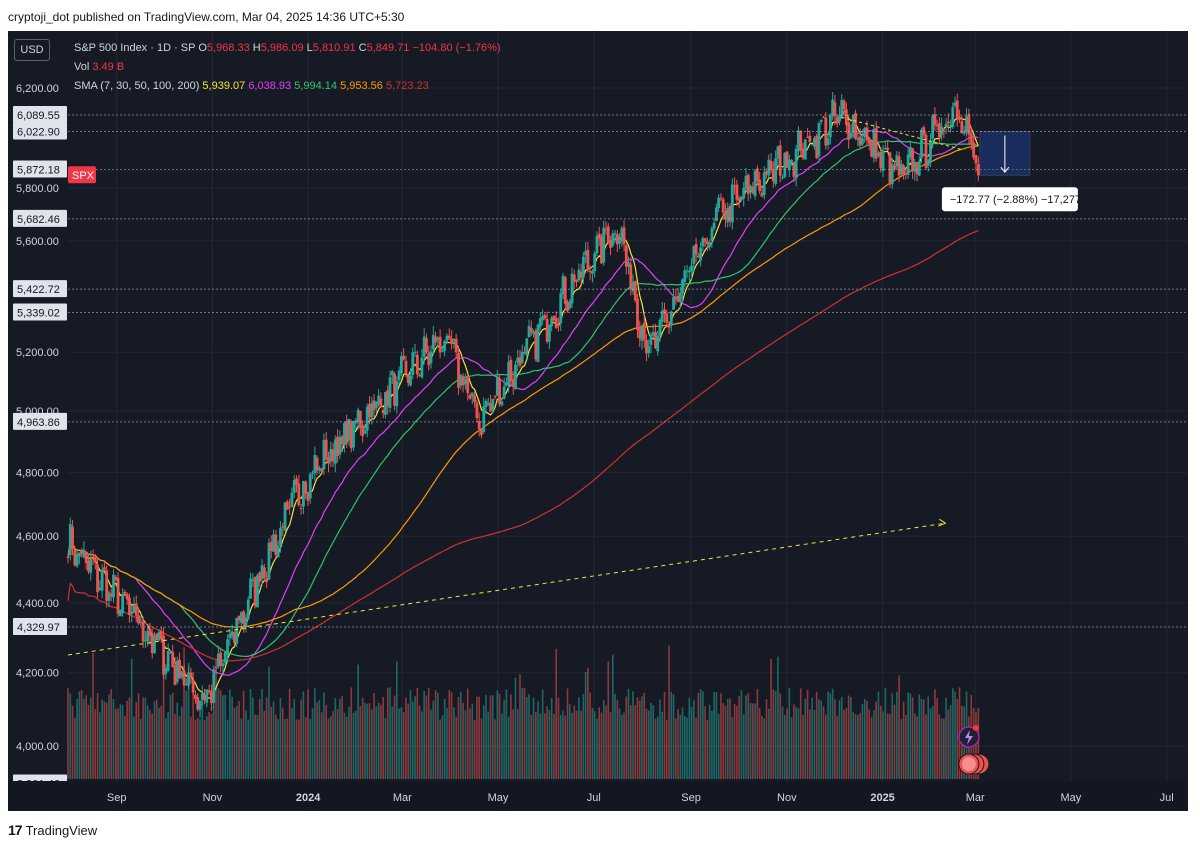 Image resolution: width=1200 pixels, height=850 pixels. I want to click on currency-button: USD, so click(32, 50).